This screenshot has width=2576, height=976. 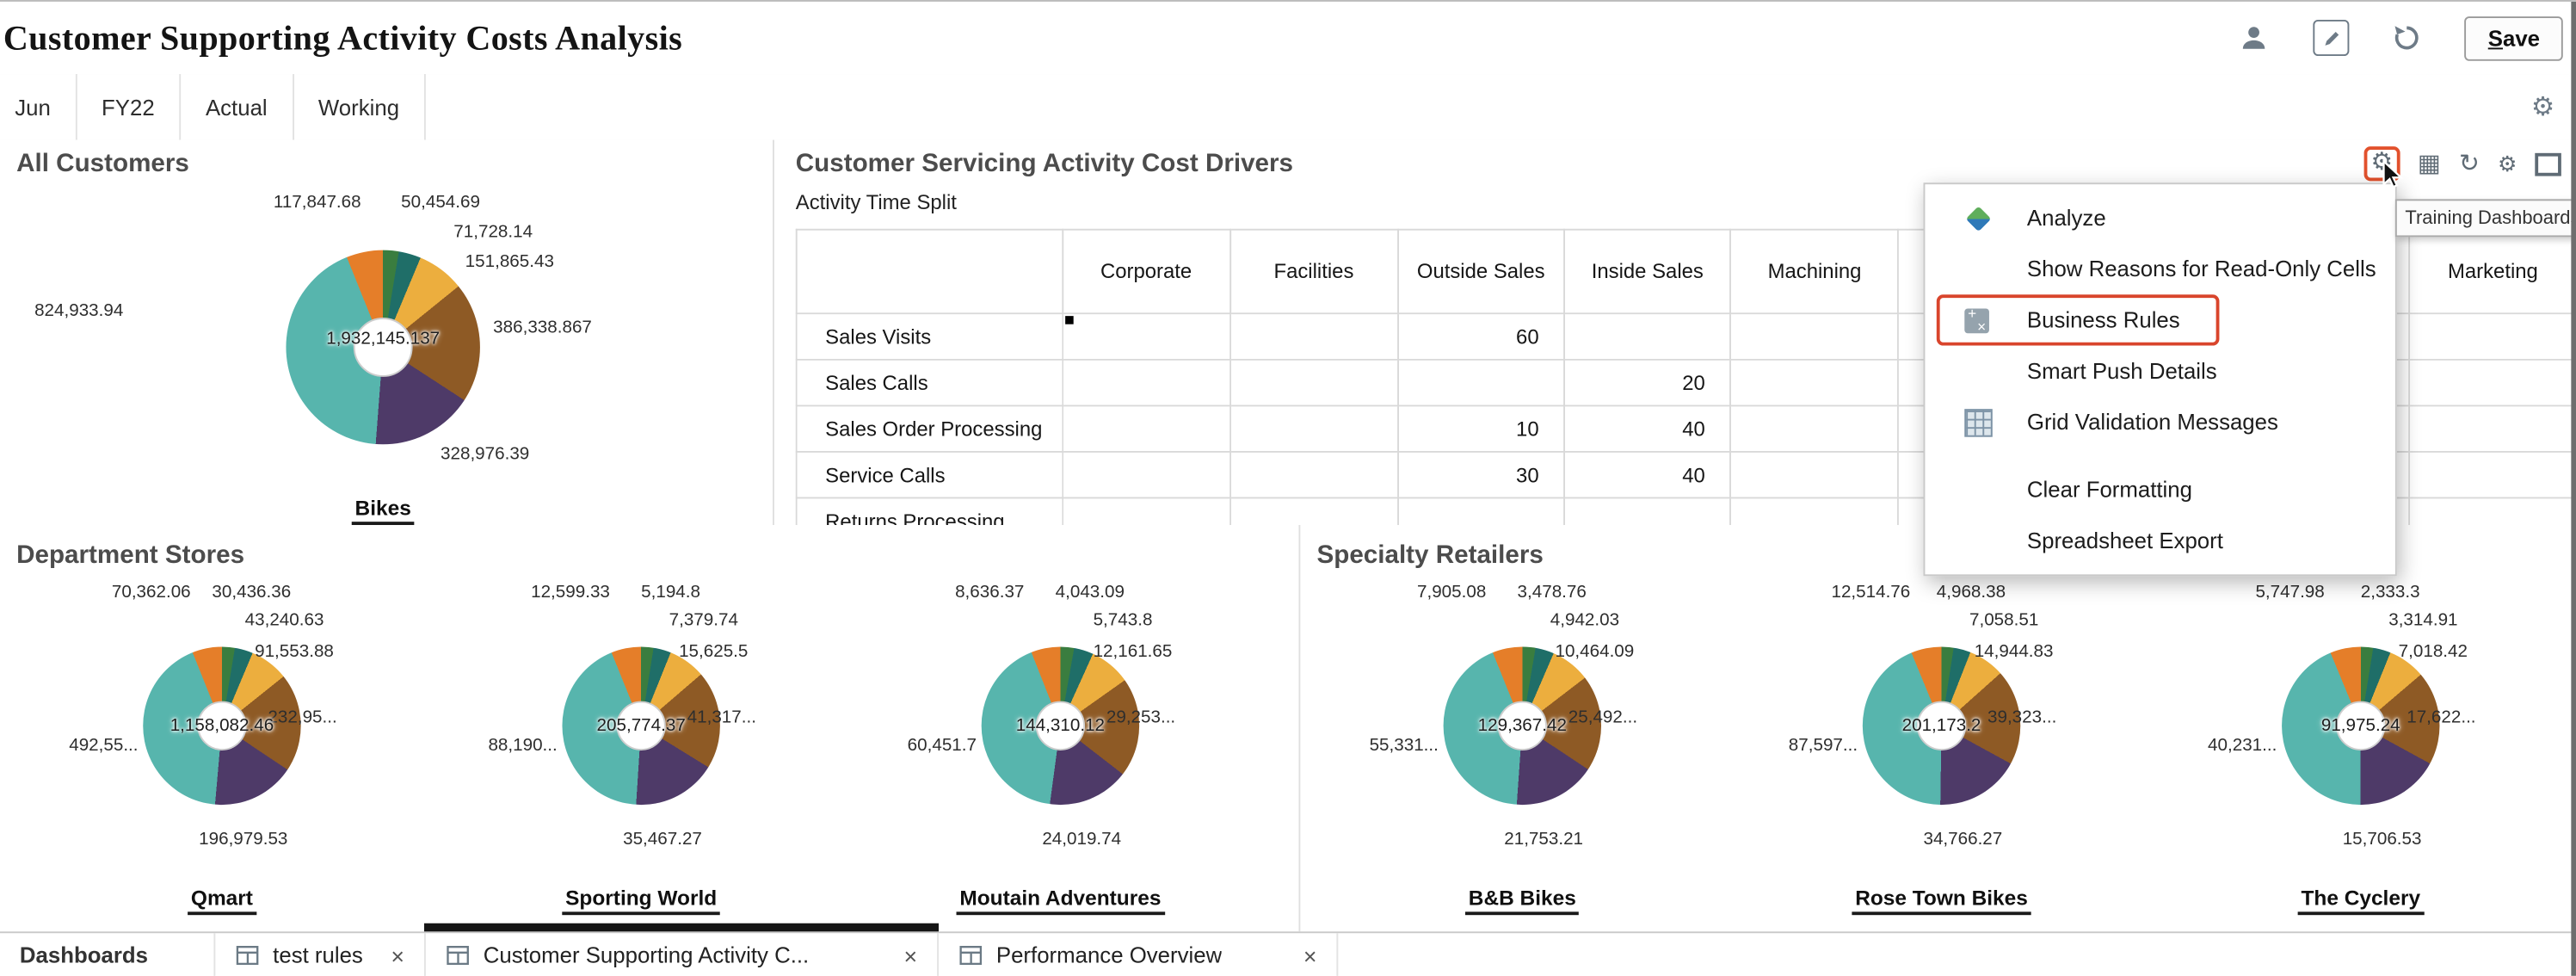 I want to click on dashboard-tab-icon, so click(x=458, y=955).